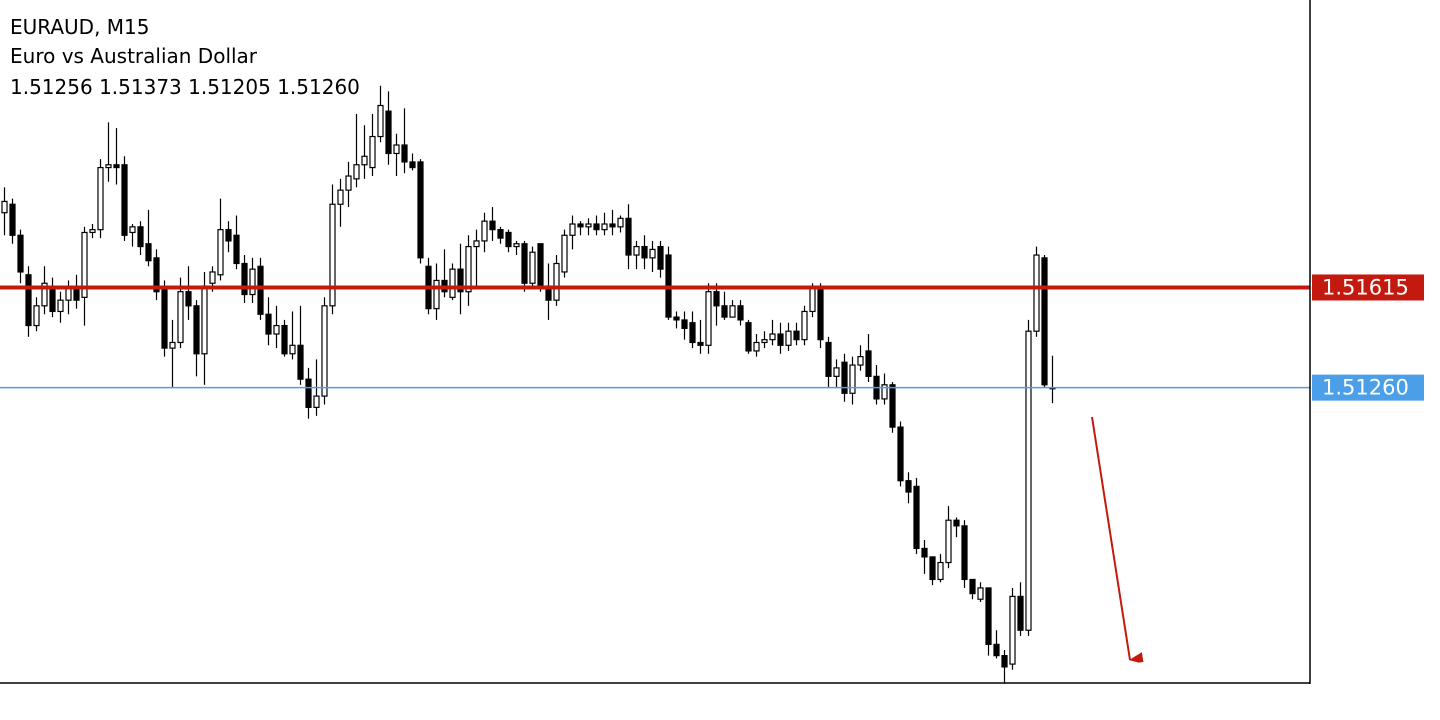 The width and height of the screenshot is (1440, 720). I want to click on ohlc-readout: 1.51256 1.51373 1.51205 1.51260, so click(185, 87).